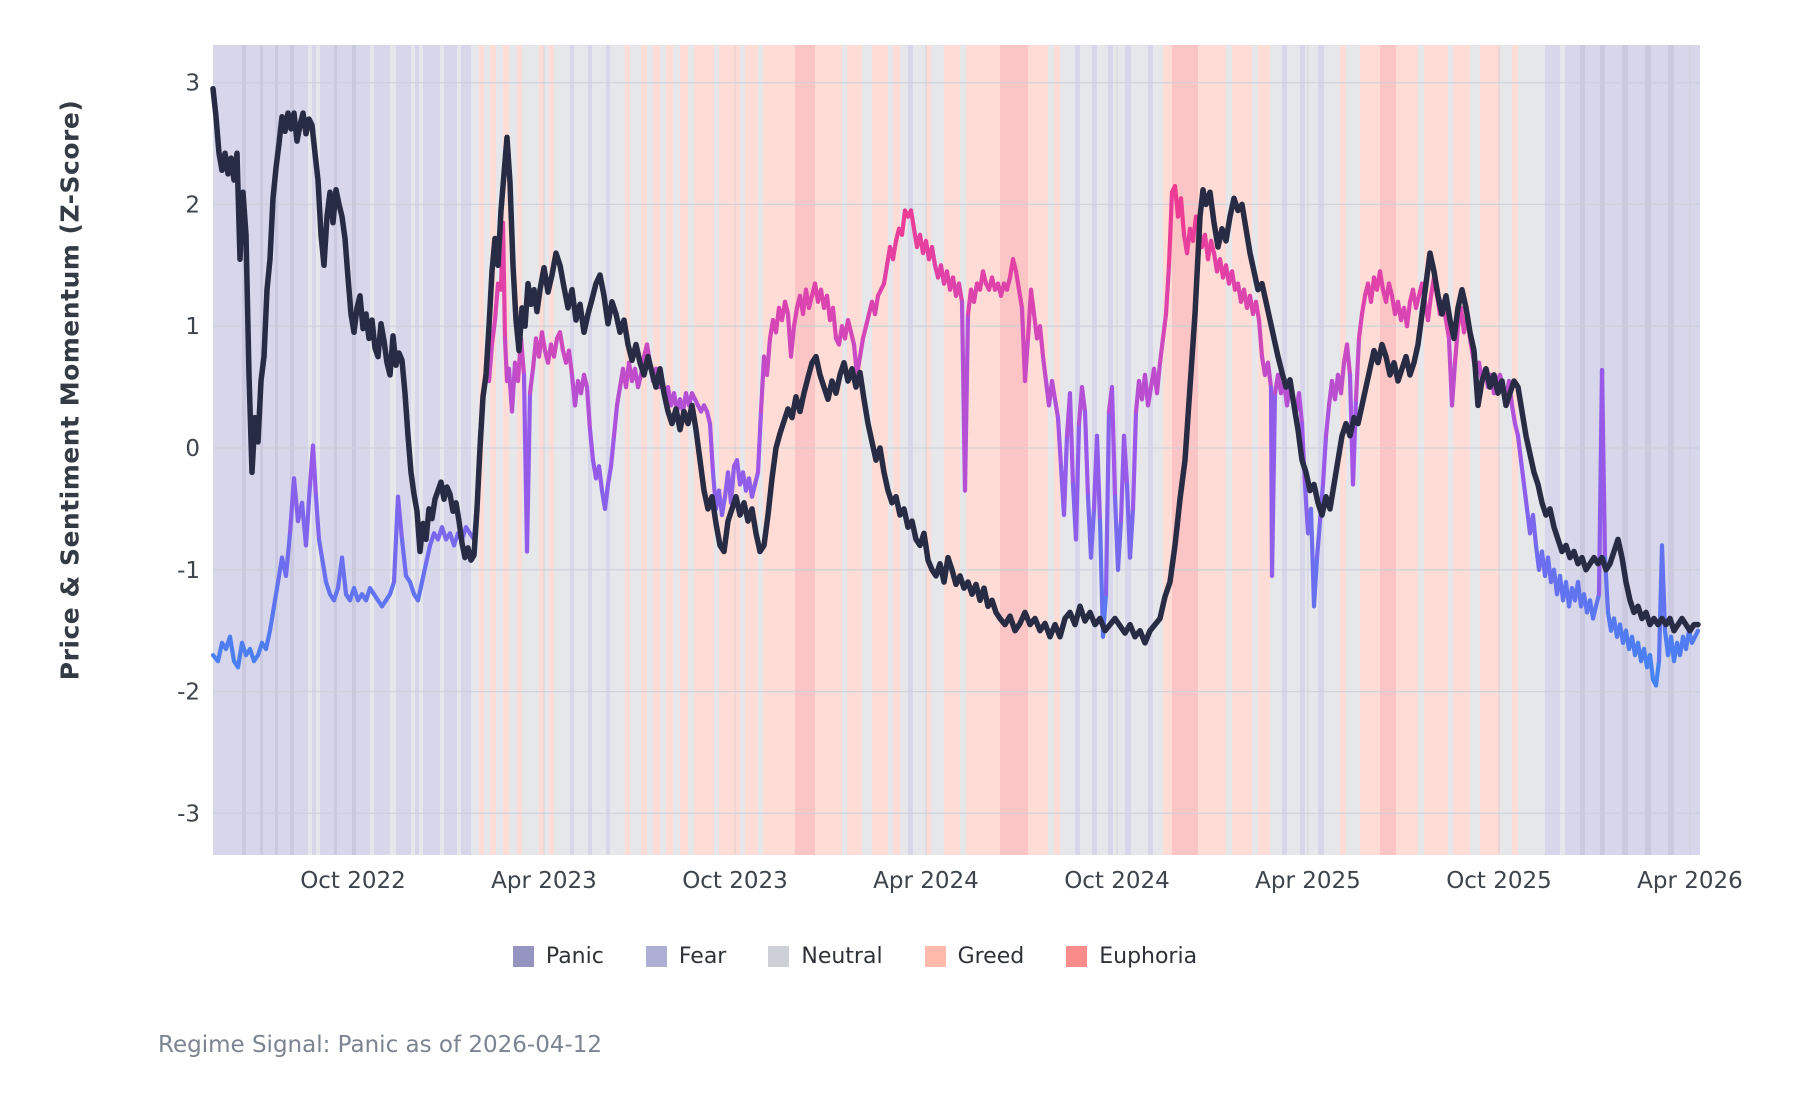  What do you see at coordinates (842, 956) in the screenshot?
I see `legend-label: Neutral` at bounding box center [842, 956].